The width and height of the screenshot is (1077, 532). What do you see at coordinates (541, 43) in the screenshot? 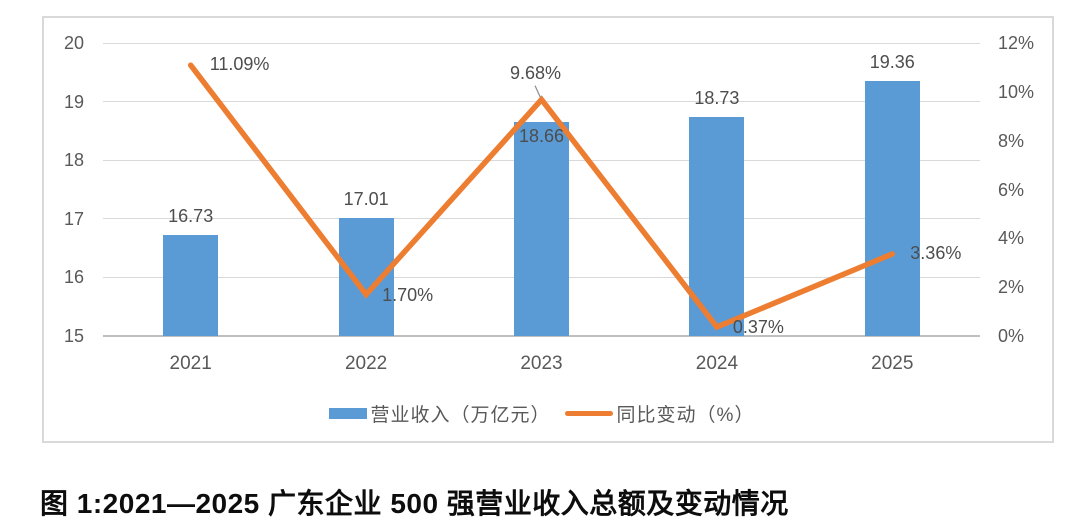
I see `gridline` at bounding box center [541, 43].